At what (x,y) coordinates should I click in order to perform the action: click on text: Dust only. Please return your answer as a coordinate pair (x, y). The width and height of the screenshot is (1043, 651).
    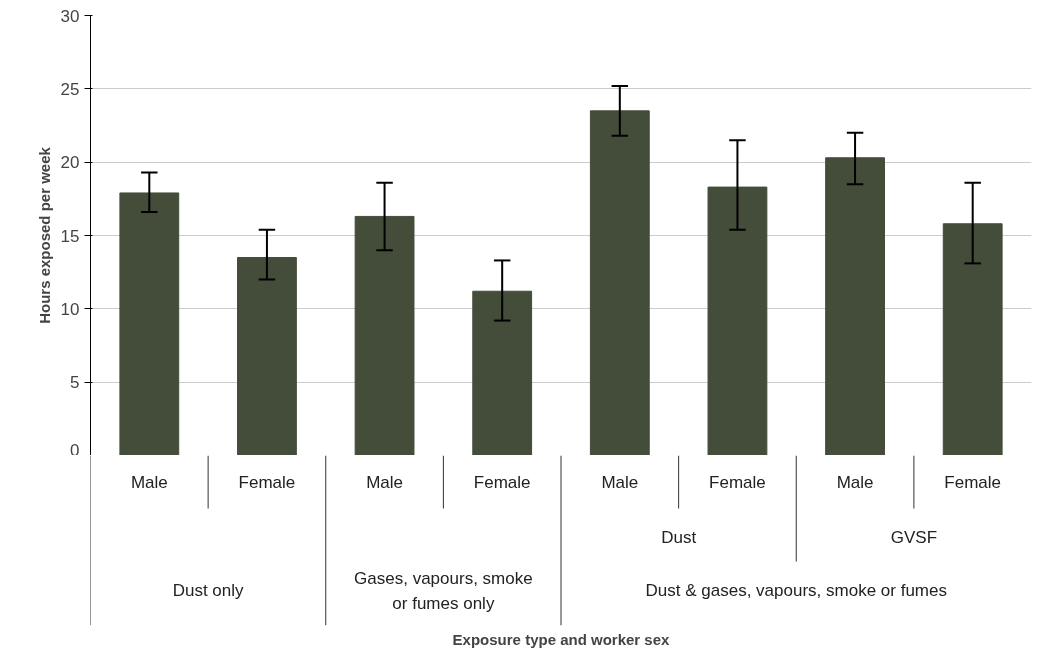
    Looking at the image, I should click on (208, 591).